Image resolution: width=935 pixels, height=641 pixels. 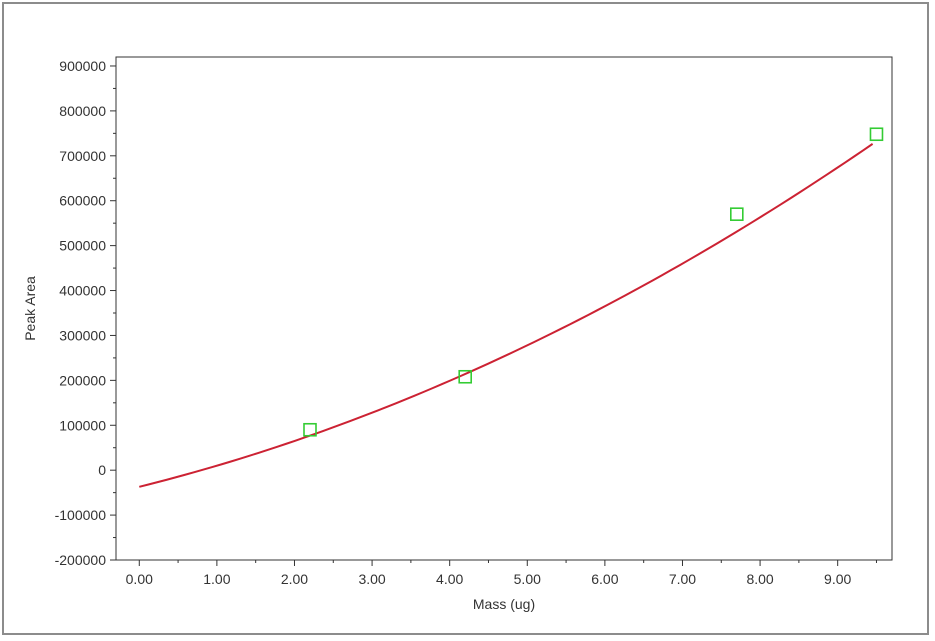 What do you see at coordinates (682, 579) in the screenshot?
I see `x-tick-label: 7.00` at bounding box center [682, 579].